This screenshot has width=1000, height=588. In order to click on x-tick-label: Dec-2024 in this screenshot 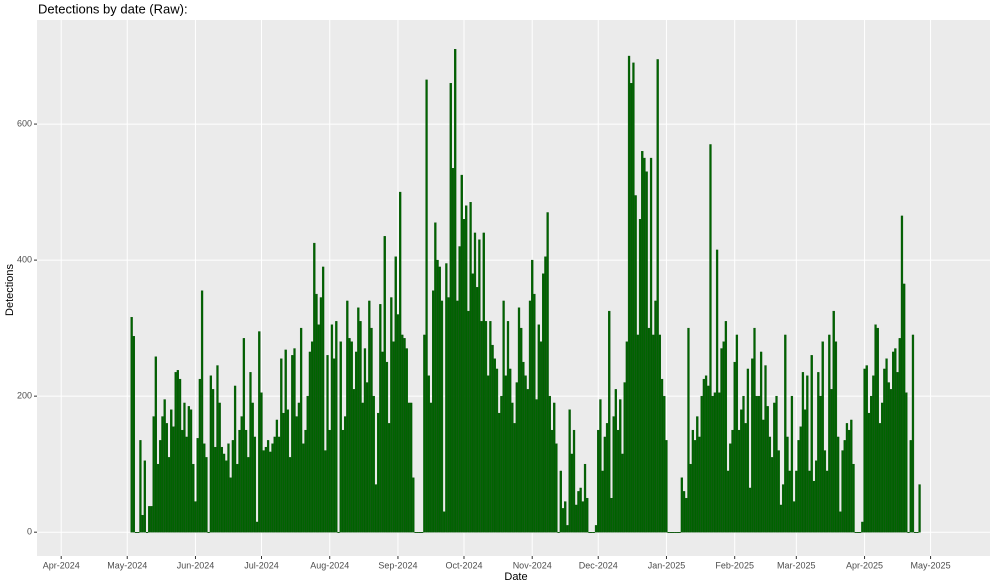, I will do `click(598, 565)`.